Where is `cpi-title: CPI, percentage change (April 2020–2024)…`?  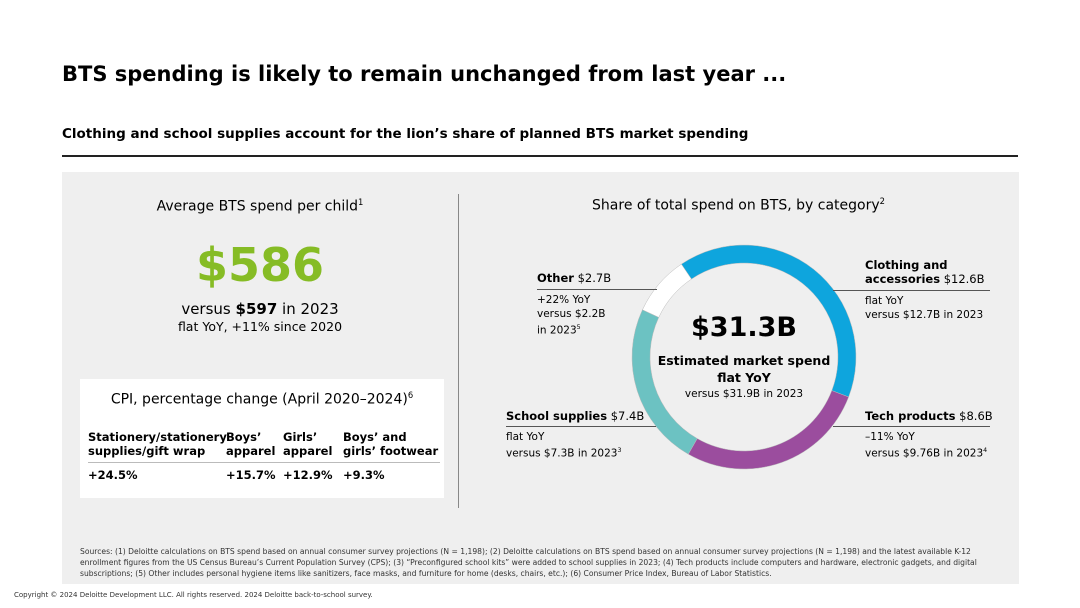
cpi-title: CPI, percentage change (April 2020–2024)… is located at coordinates (262, 399).